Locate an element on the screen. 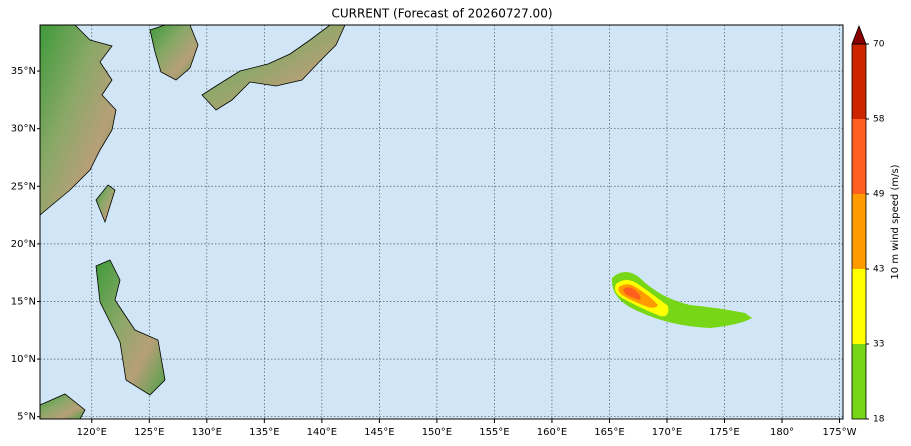  colorbar: 18 33 43 49 58 70 is located at coordinates (868, 224).